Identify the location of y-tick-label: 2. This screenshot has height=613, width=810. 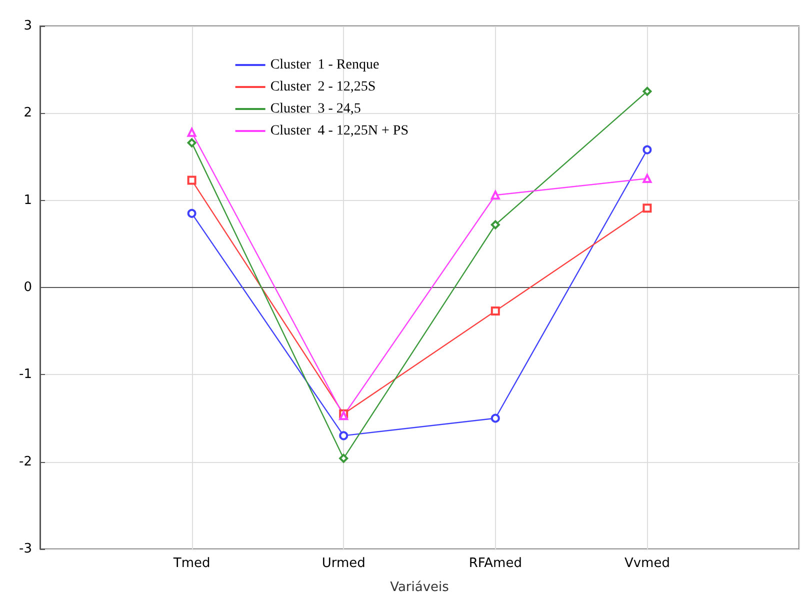
(28, 113).